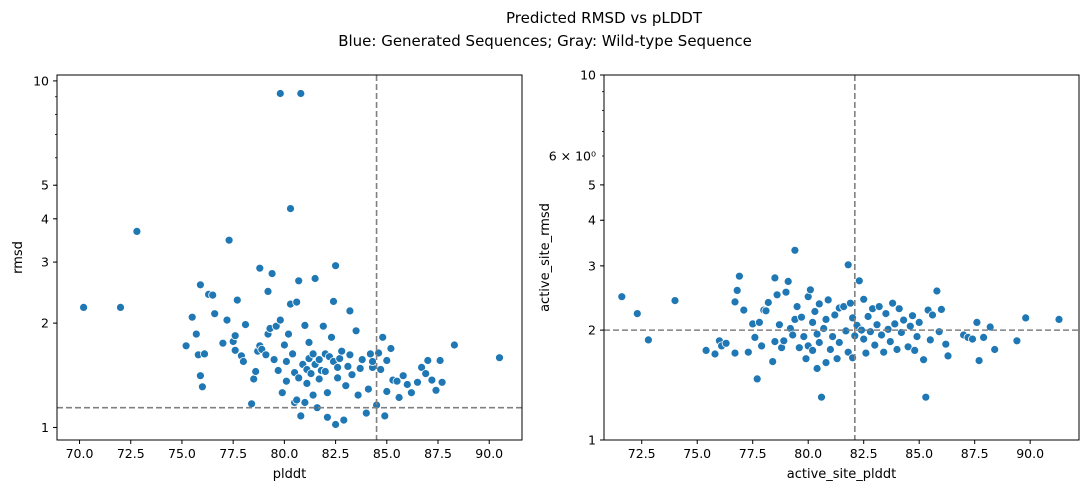 The width and height of the screenshot is (1089, 495). I want to click on right-x-axis-label: active_site_plddt, so click(841, 474).